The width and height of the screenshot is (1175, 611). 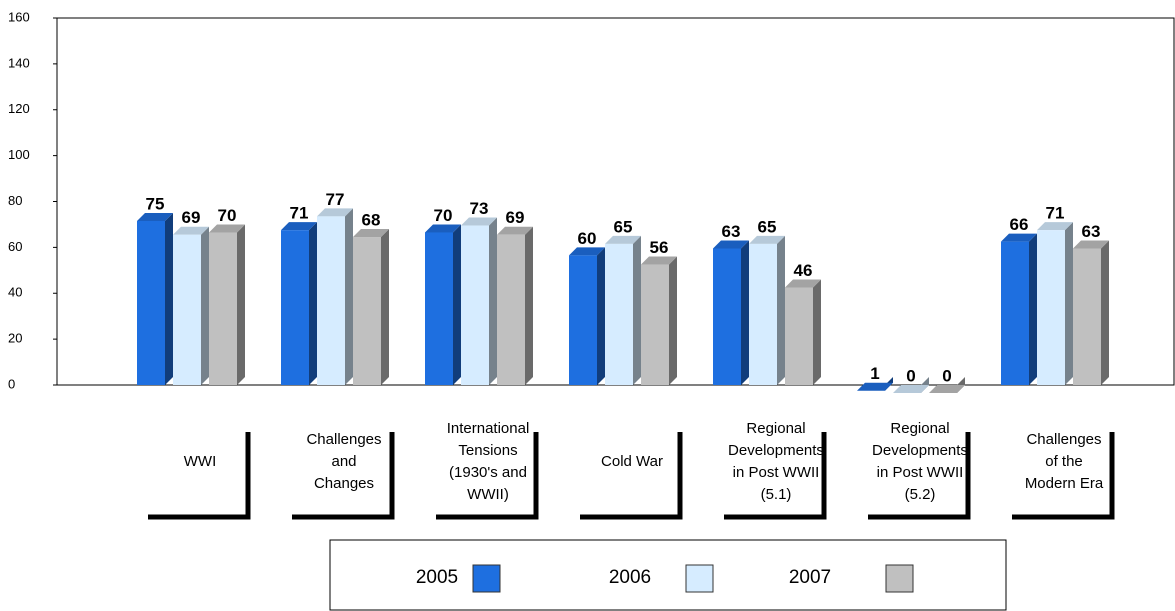 What do you see at coordinates (1055, 213) in the screenshot?
I see `value-label: 71` at bounding box center [1055, 213].